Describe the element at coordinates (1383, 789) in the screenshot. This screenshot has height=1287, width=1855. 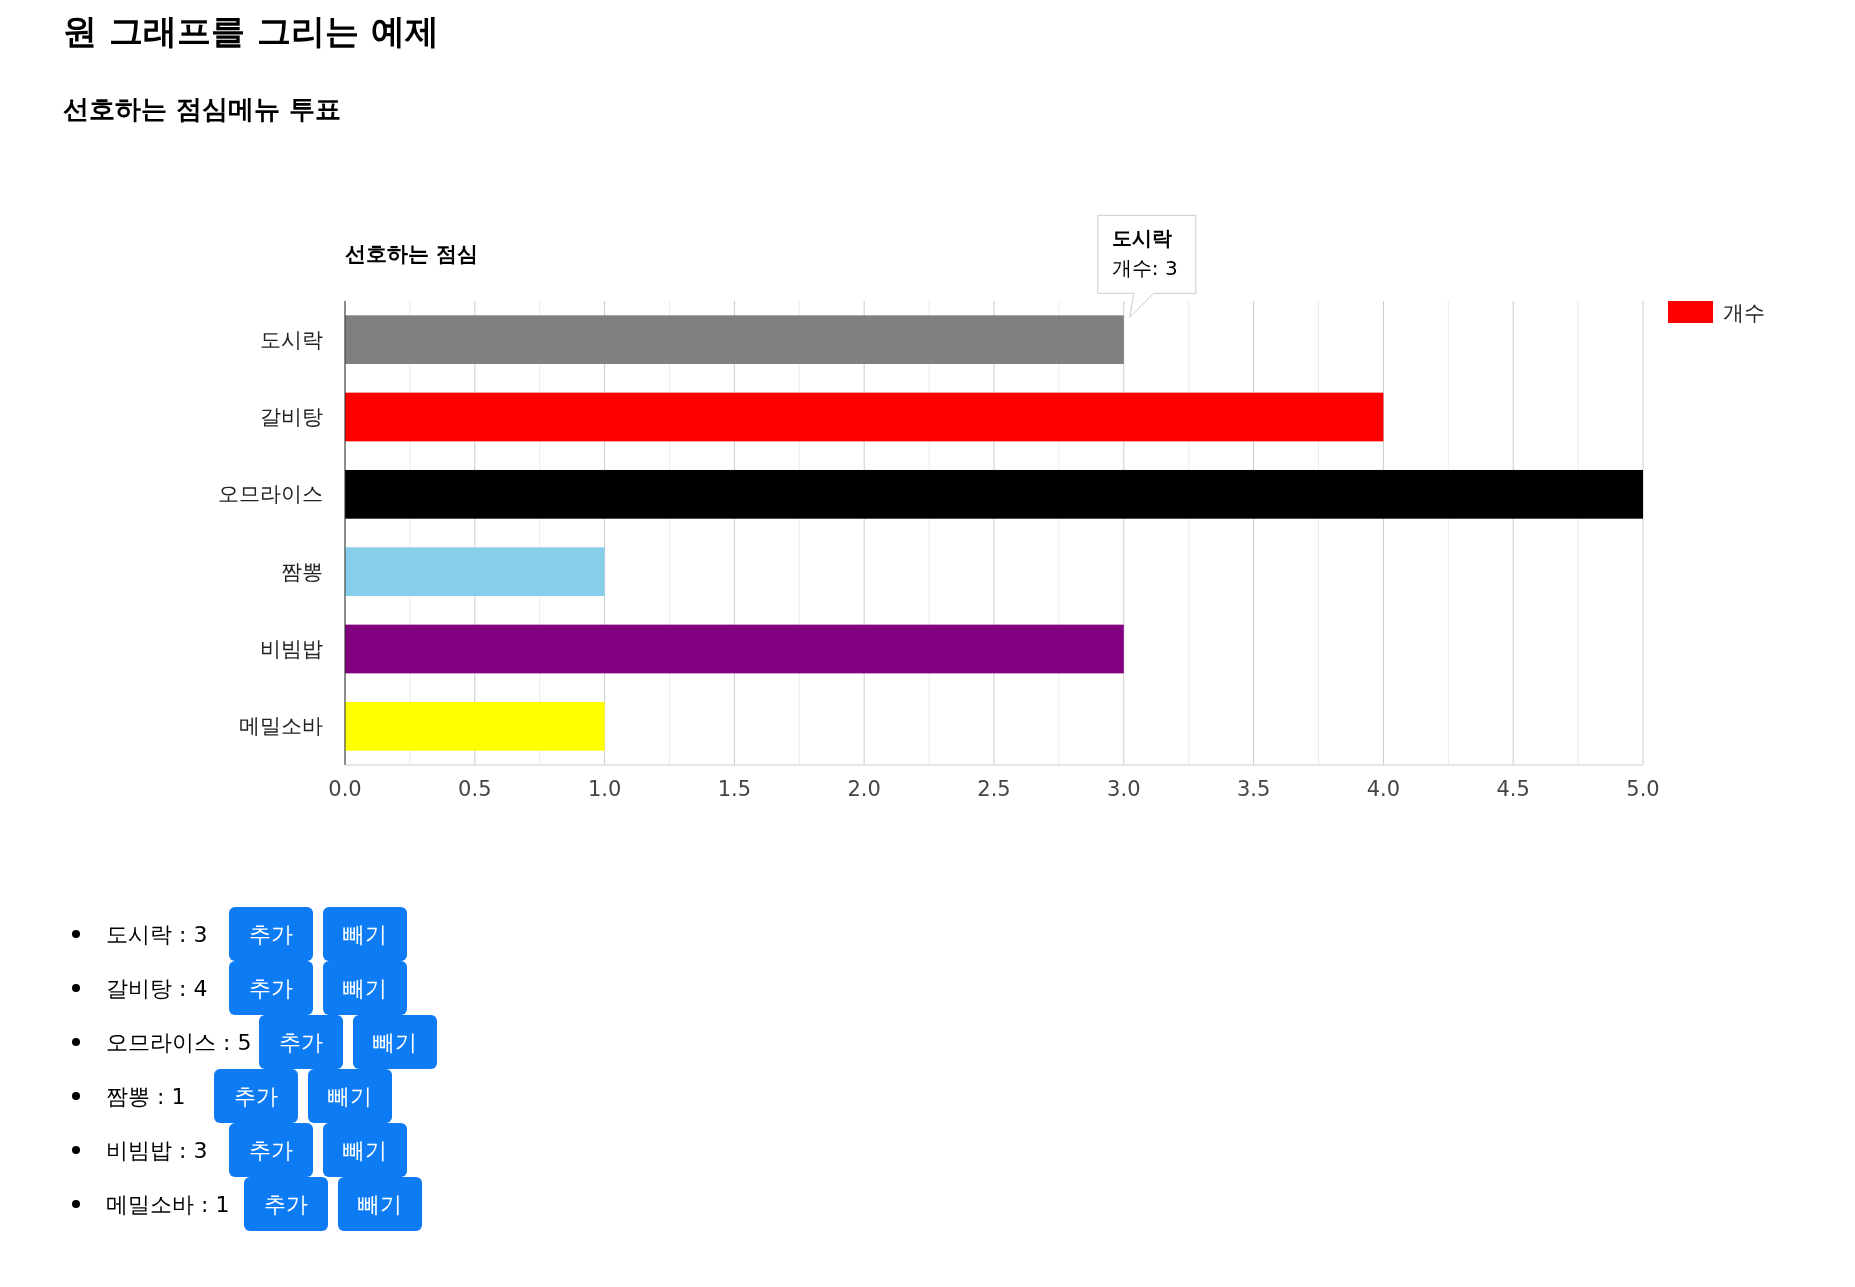
I see `x-tick-label: 4.0` at that location.